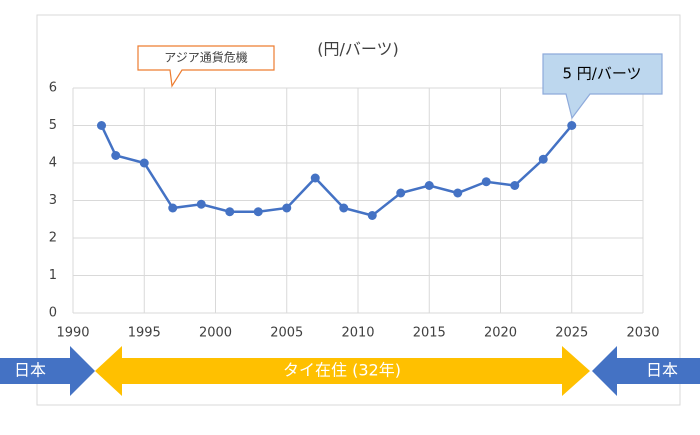  I want to click on x-tick-label: 2010, so click(357, 333).